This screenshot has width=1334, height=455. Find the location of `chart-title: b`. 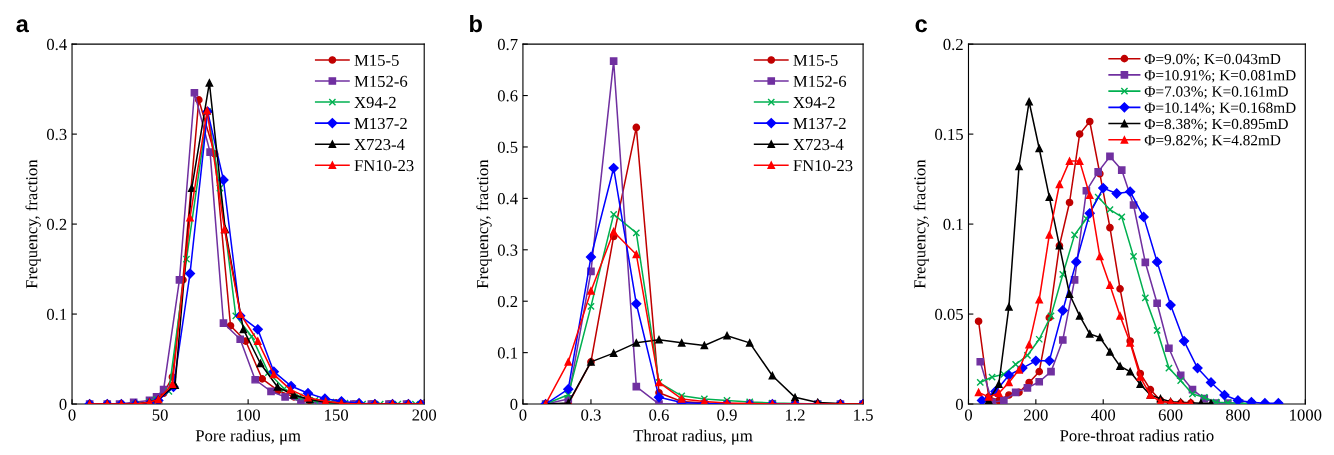

chart-title: b is located at coordinates (476, 23).